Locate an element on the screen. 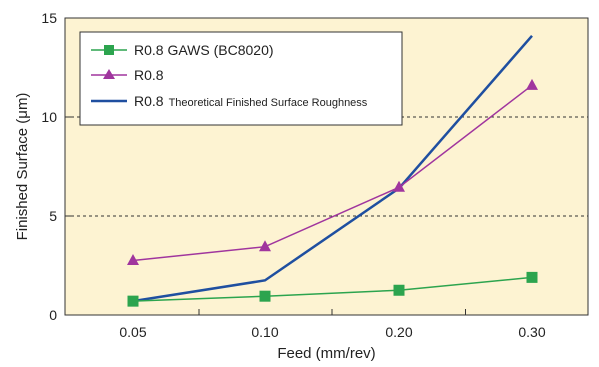 The width and height of the screenshot is (599, 367). legend-box is located at coordinates (241, 78).